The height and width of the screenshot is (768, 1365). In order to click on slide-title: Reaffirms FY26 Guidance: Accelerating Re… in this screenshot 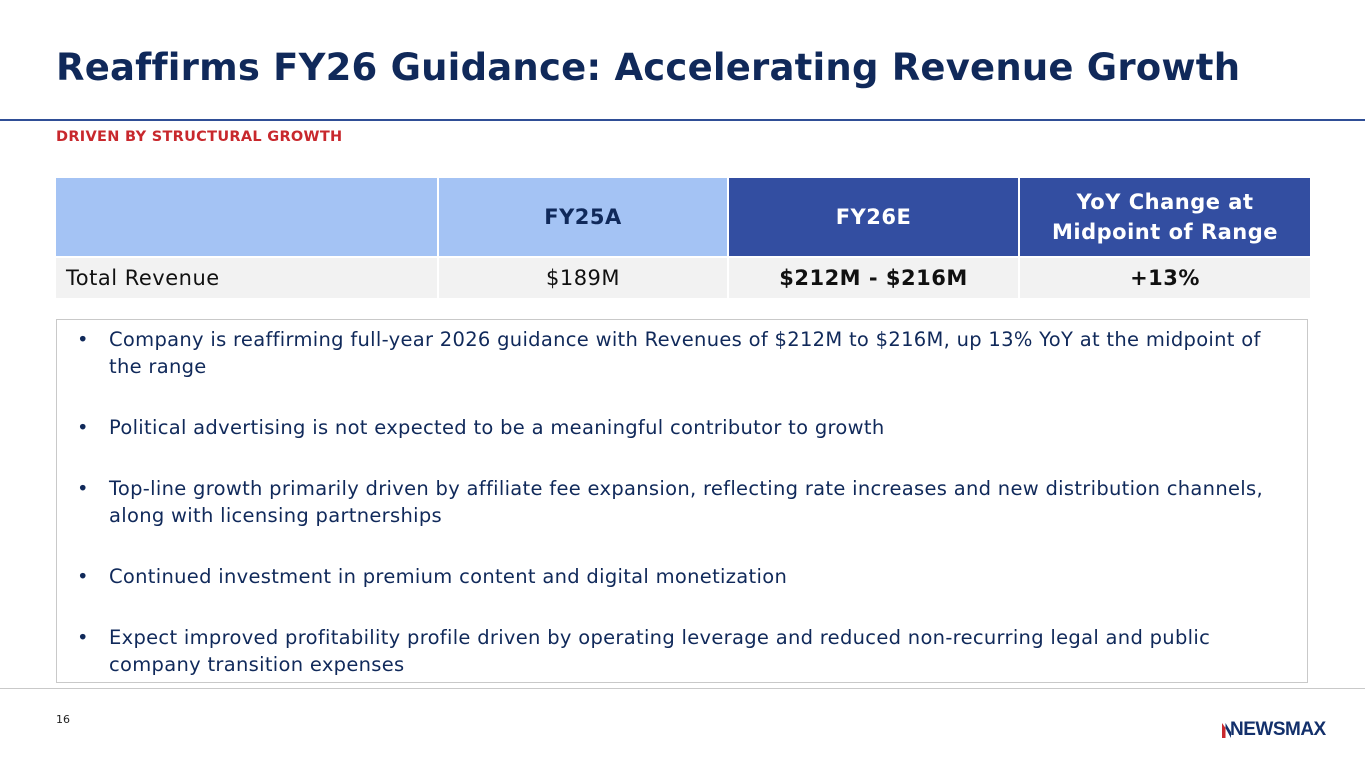, I will do `click(648, 67)`.